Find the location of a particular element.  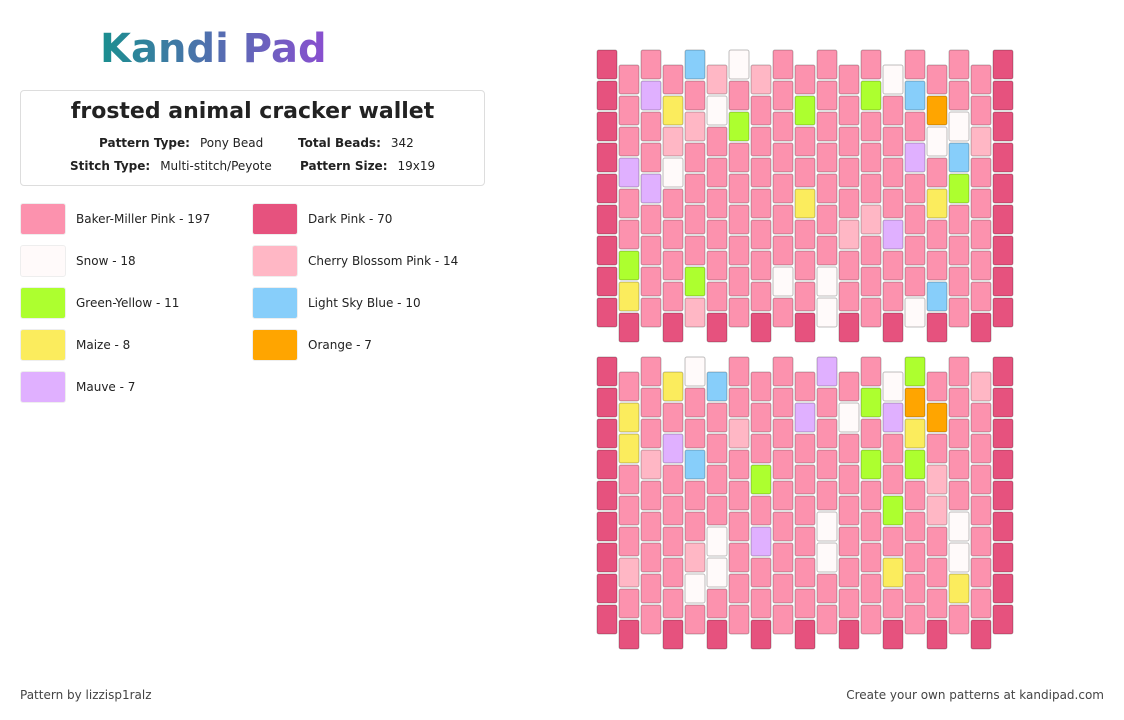

swatch is located at coordinates (275, 345).